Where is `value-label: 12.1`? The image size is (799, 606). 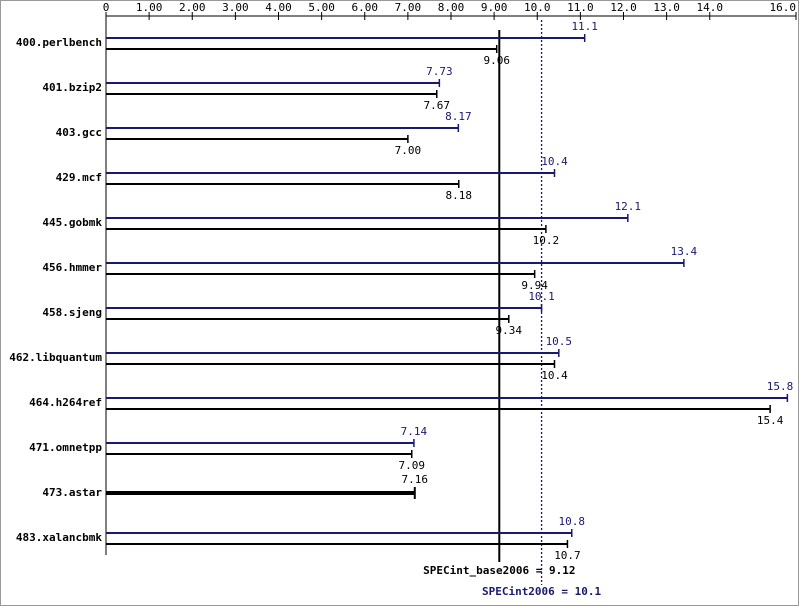 value-label: 12.1 is located at coordinates (628, 206).